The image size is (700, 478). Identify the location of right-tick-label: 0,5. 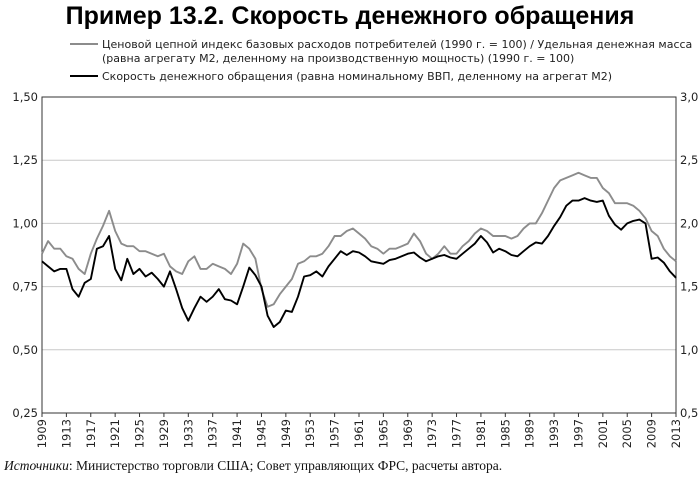
(689, 413).